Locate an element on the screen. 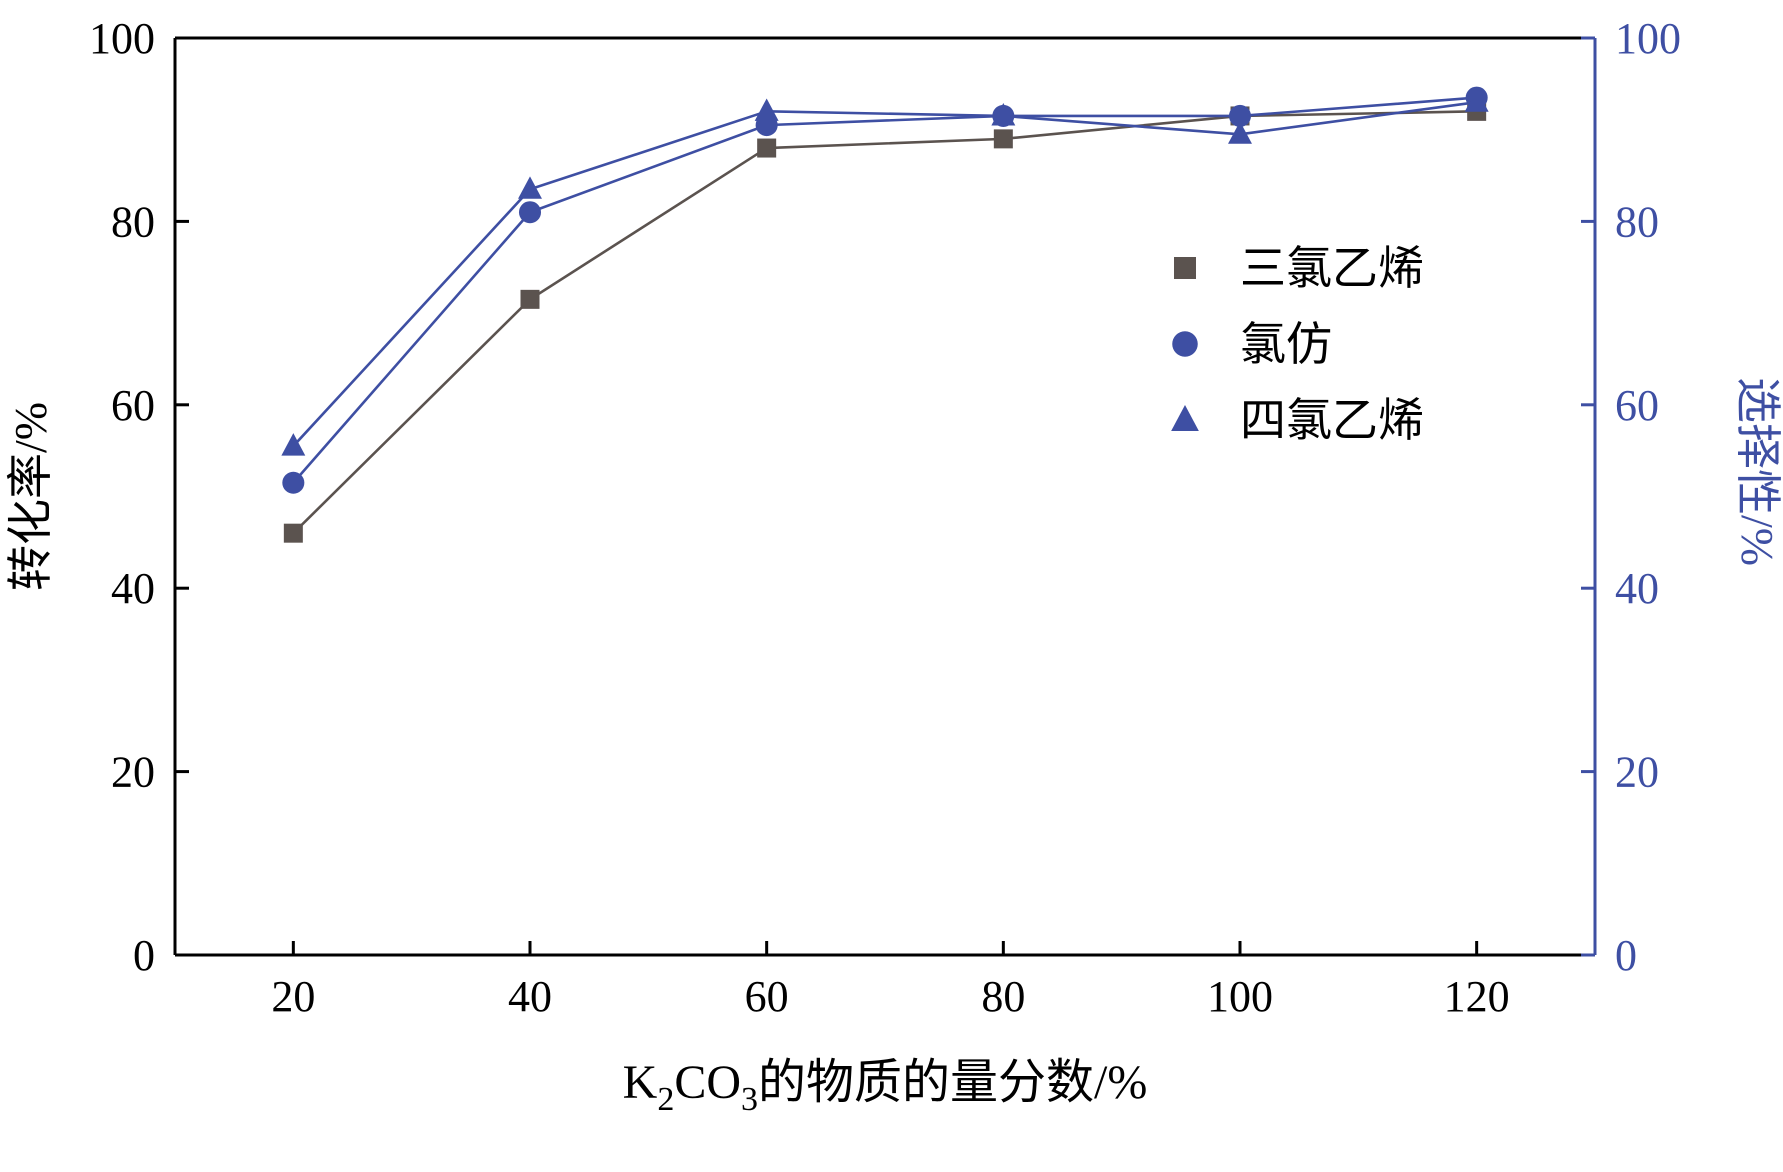 The width and height of the screenshot is (1783, 1172). right-tick-label: 60 is located at coordinates (1637, 405).